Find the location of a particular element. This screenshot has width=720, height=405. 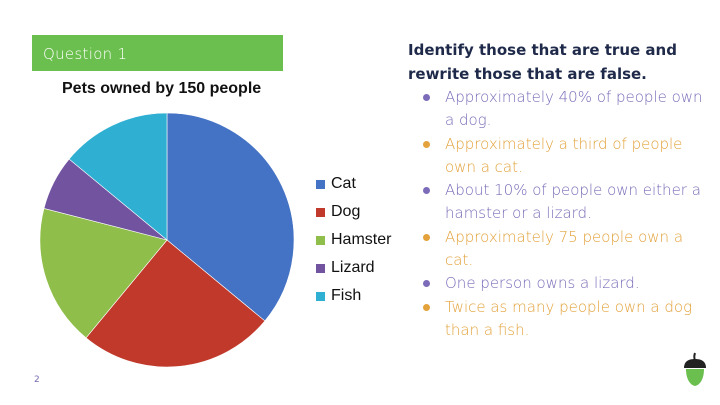

legend-label: Fish is located at coordinates (346, 295).